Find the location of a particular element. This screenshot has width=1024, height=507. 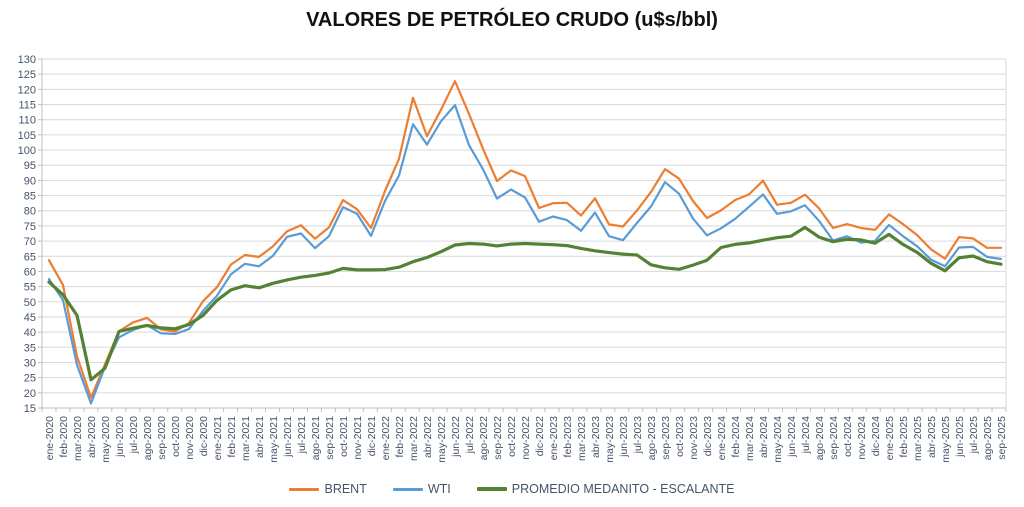

y-axis-label: 115 is located at coordinates (27, 106).